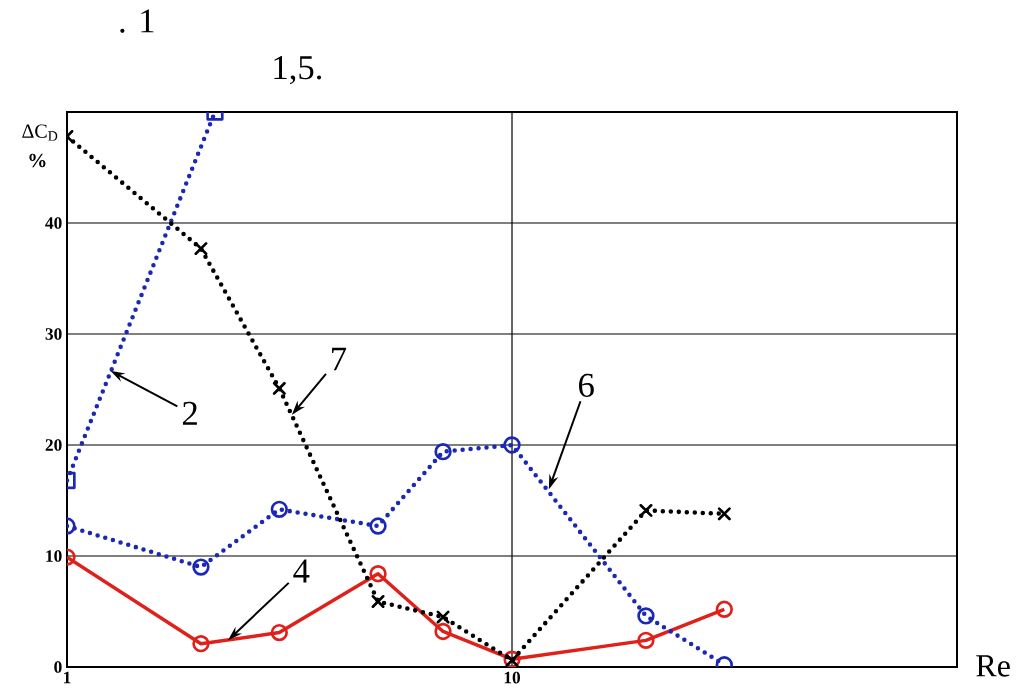 This screenshot has width=1025, height=695. I want to click on y-tick-label: 30, so click(53, 334).